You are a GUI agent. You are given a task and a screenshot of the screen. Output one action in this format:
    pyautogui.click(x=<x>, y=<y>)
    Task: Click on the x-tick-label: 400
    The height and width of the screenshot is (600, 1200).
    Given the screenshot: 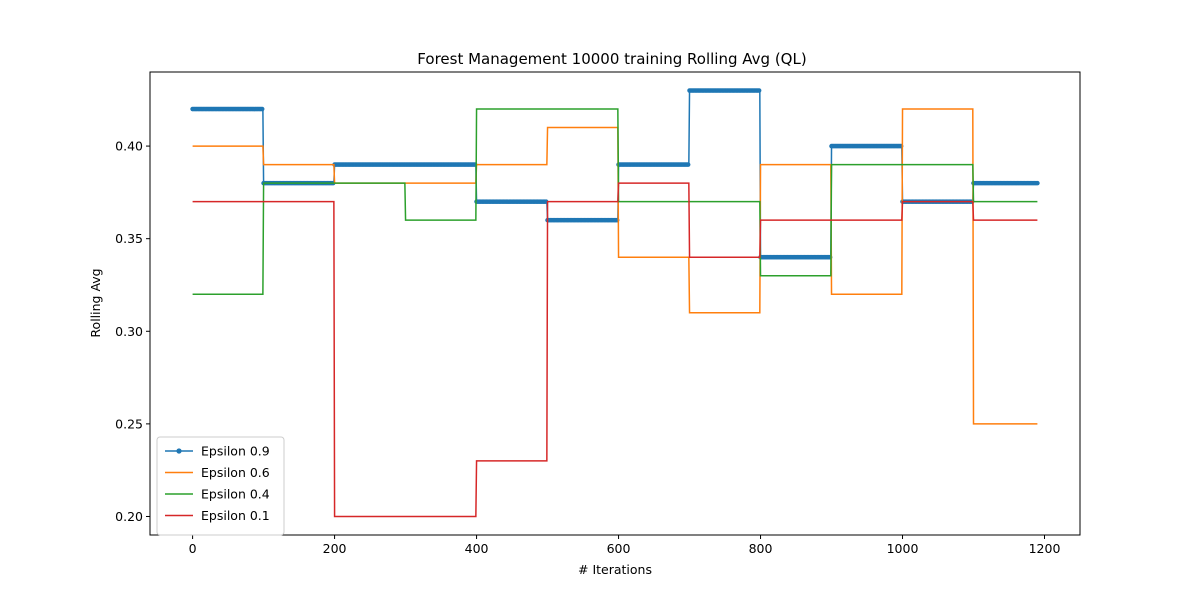 What is the action you would take?
    pyautogui.click(x=477, y=548)
    